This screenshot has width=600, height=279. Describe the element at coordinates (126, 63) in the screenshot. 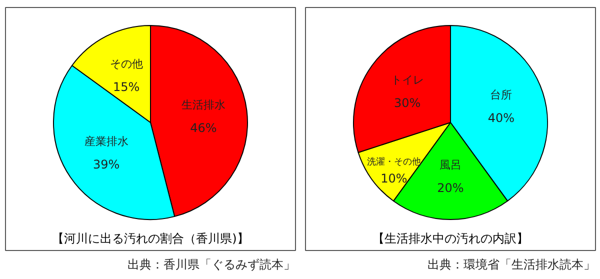

I see `slice-label: その他` at that location.